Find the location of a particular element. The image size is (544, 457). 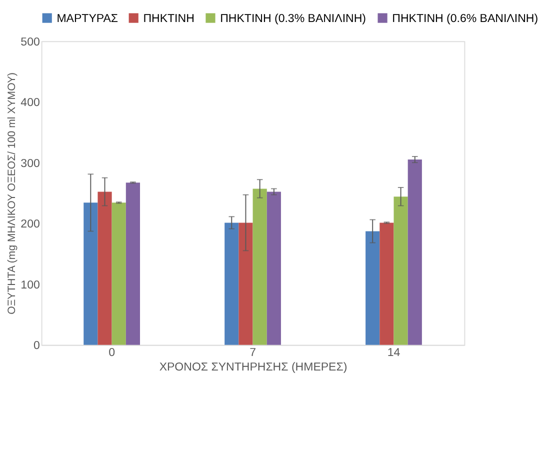

y-tick-label: 100 is located at coordinates (30, 285).